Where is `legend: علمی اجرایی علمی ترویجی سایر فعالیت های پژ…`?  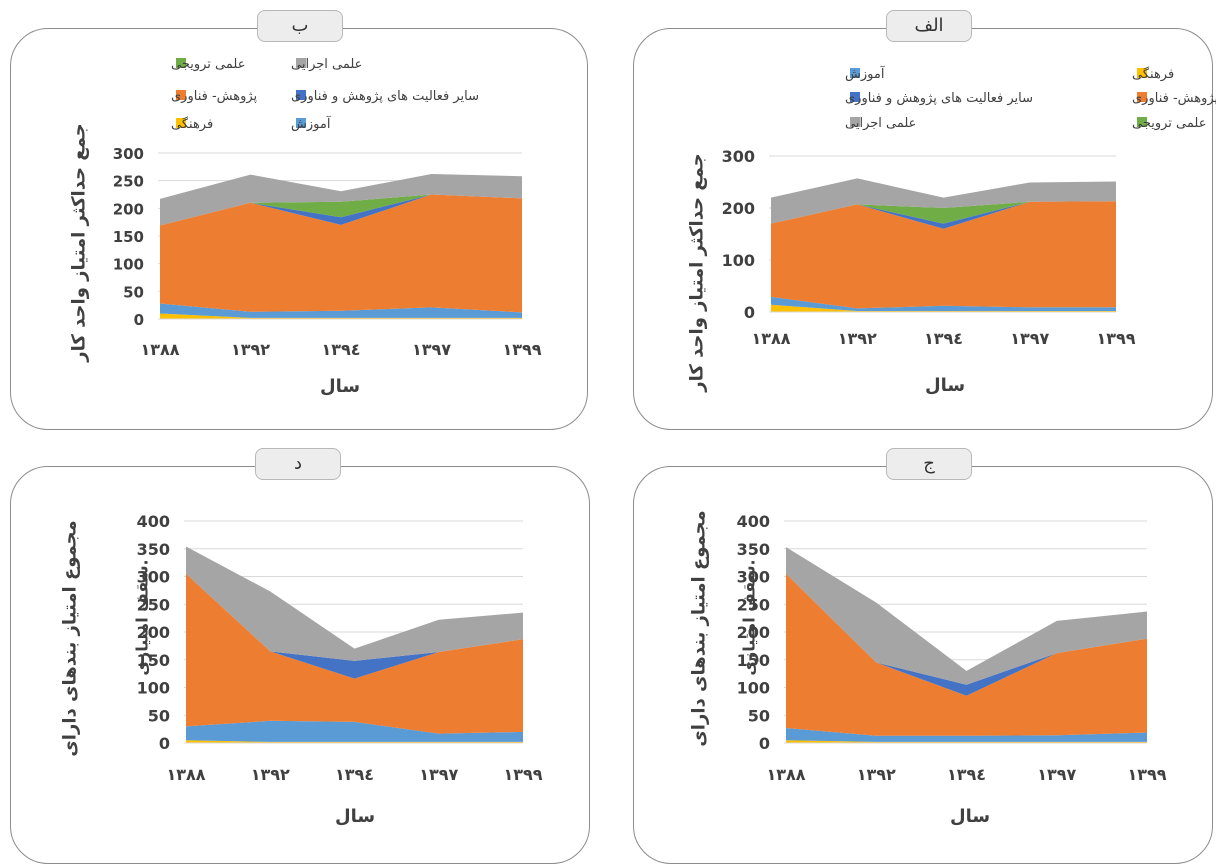 legend: علمی اجرایی علمی ترویجی سایر فعالیت های پژ… is located at coordinates (325, 94).